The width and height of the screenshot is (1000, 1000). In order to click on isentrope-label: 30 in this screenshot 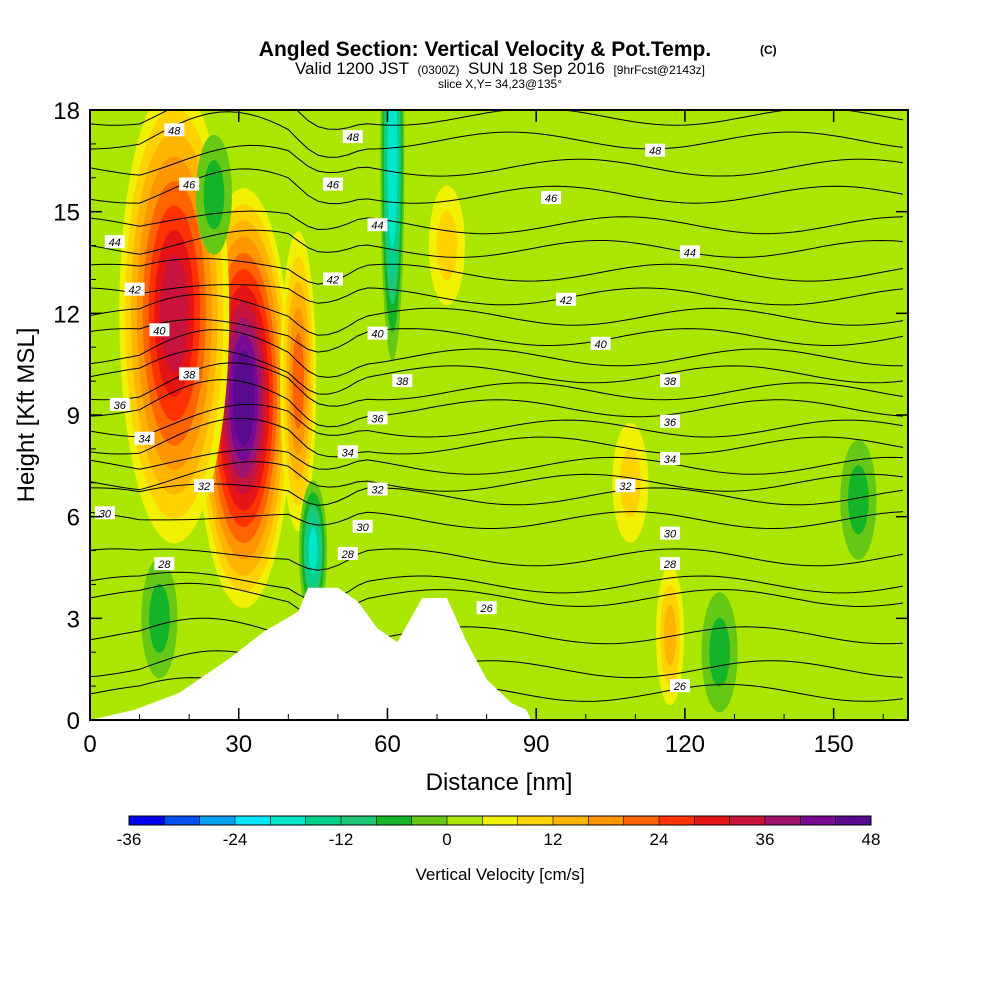, I will do `click(670, 533)`.